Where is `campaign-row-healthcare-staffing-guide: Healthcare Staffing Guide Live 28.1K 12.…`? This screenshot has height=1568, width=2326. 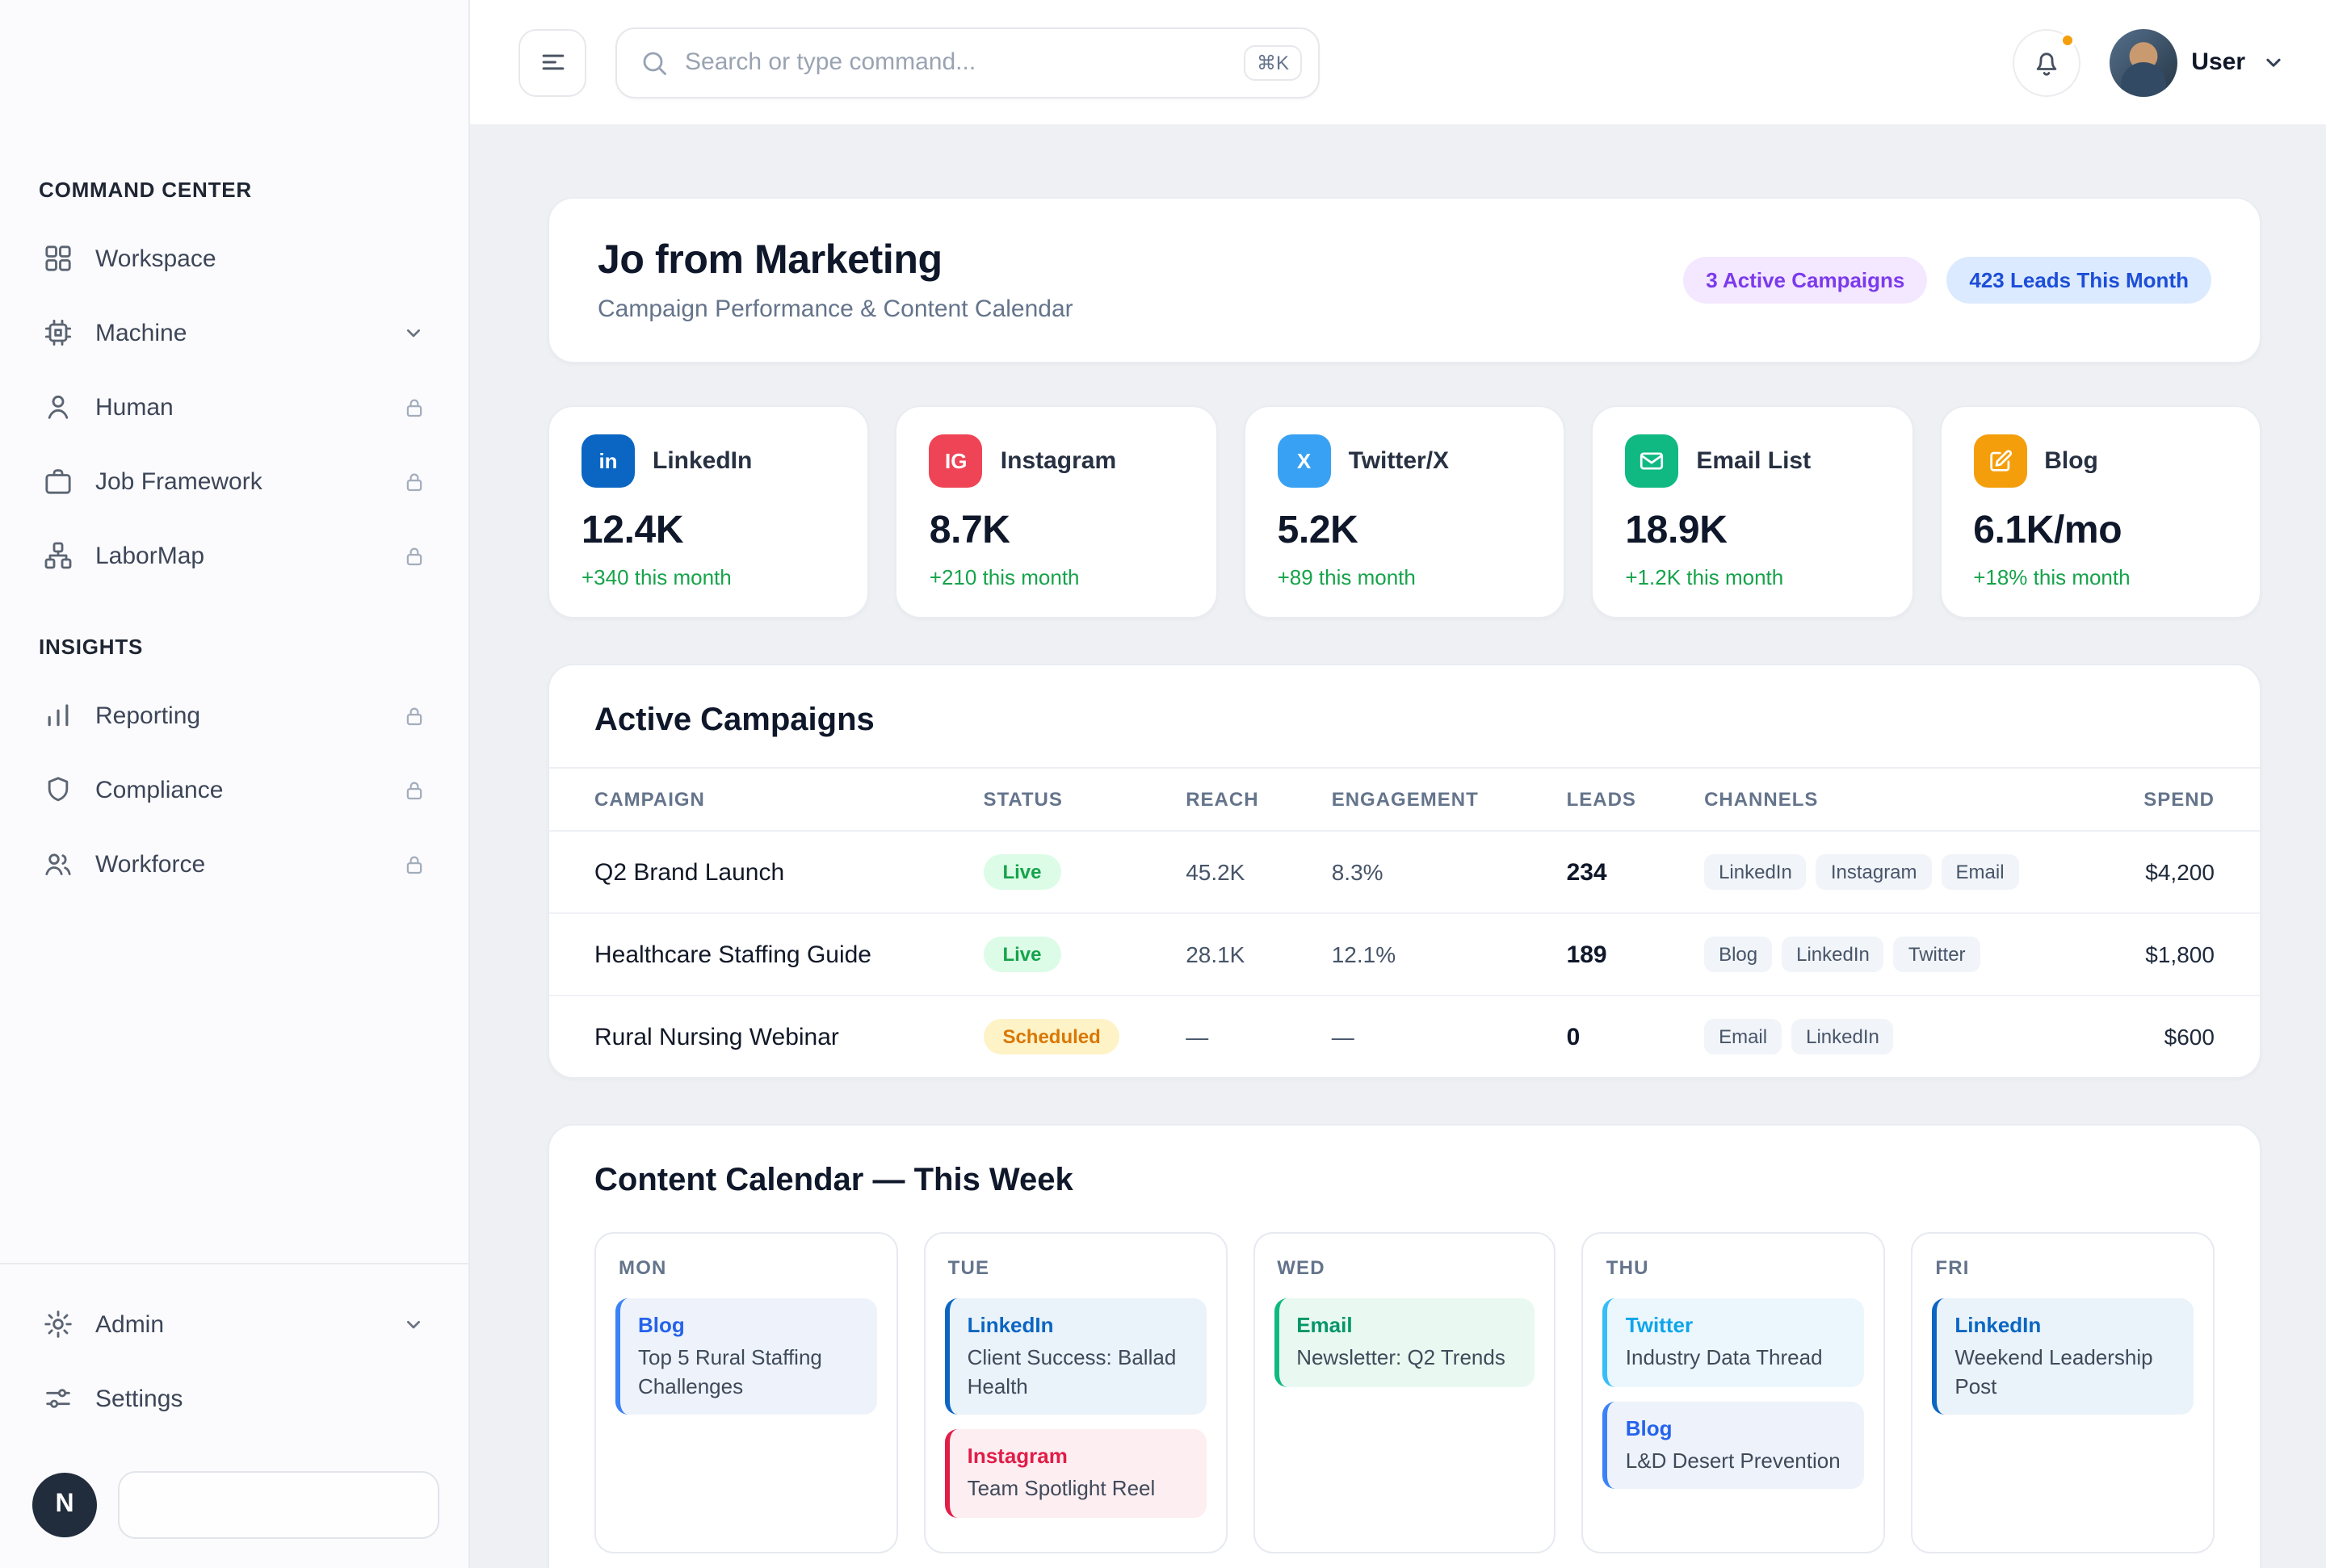
campaign-row-healthcare-staffing-guide: Healthcare Staffing Guide Live 28.1K 12.… is located at coordinates (1404, 955).